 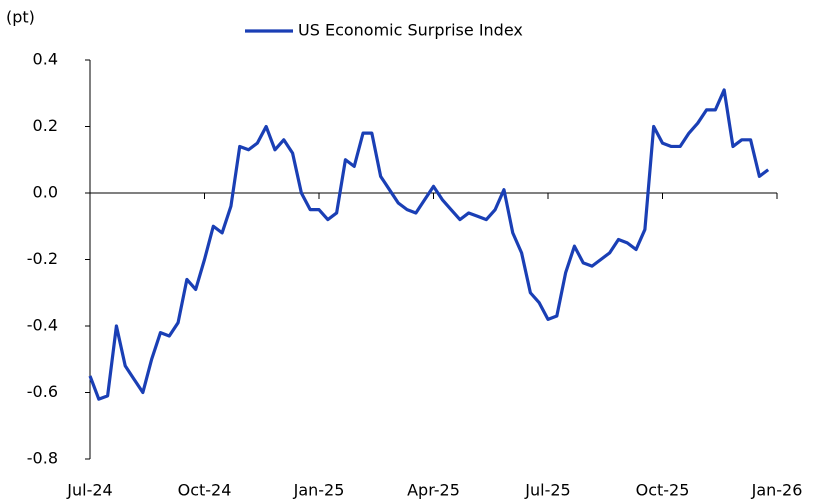 What do you see at coordinates (319, 490) in the screenshot?
I see `x-tick-label: Jan-25` at bounding box center [319, 490].